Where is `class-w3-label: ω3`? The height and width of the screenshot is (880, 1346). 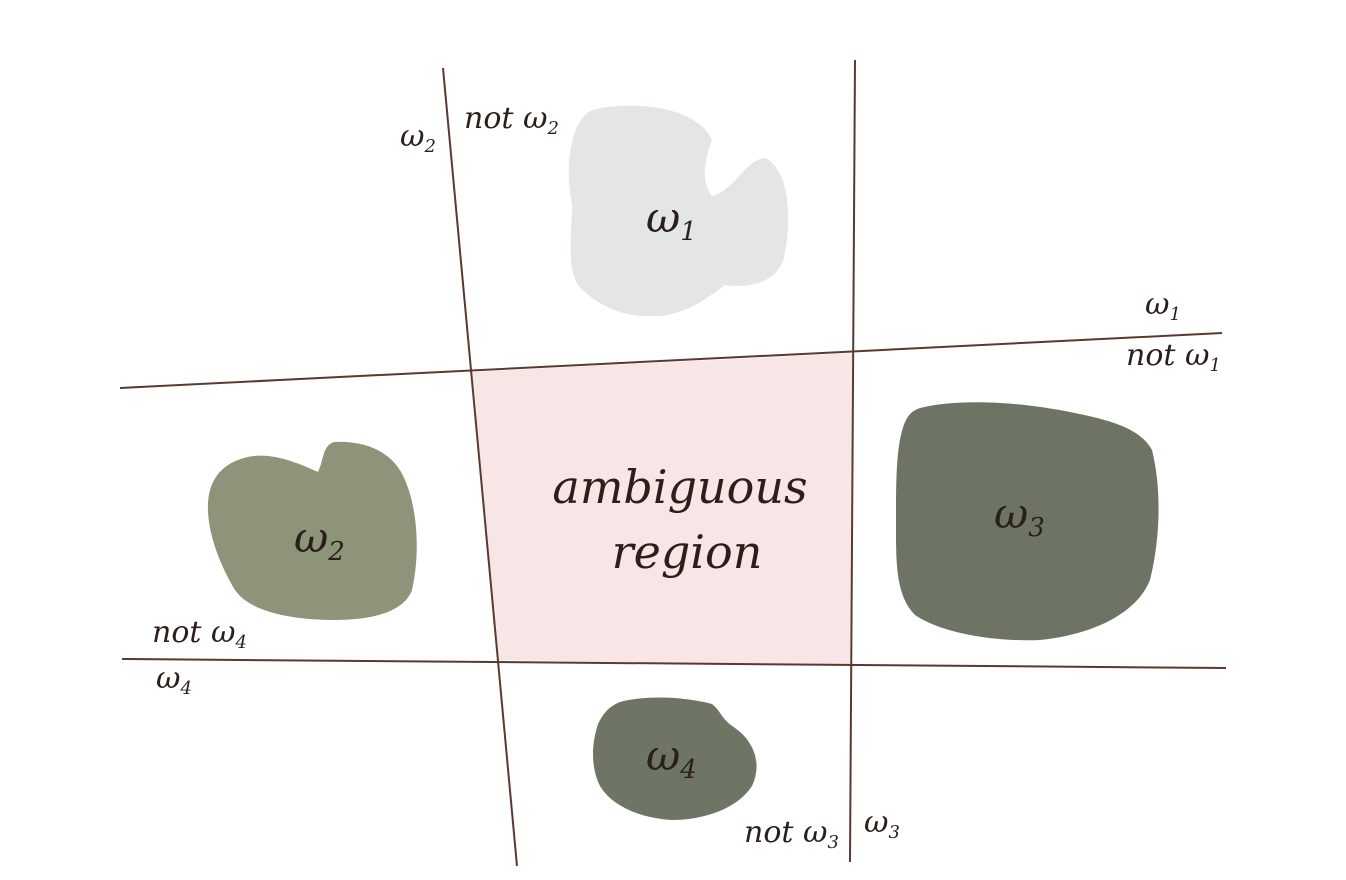
class-w3-label: ω3 is located at coordinates (1019, 516).